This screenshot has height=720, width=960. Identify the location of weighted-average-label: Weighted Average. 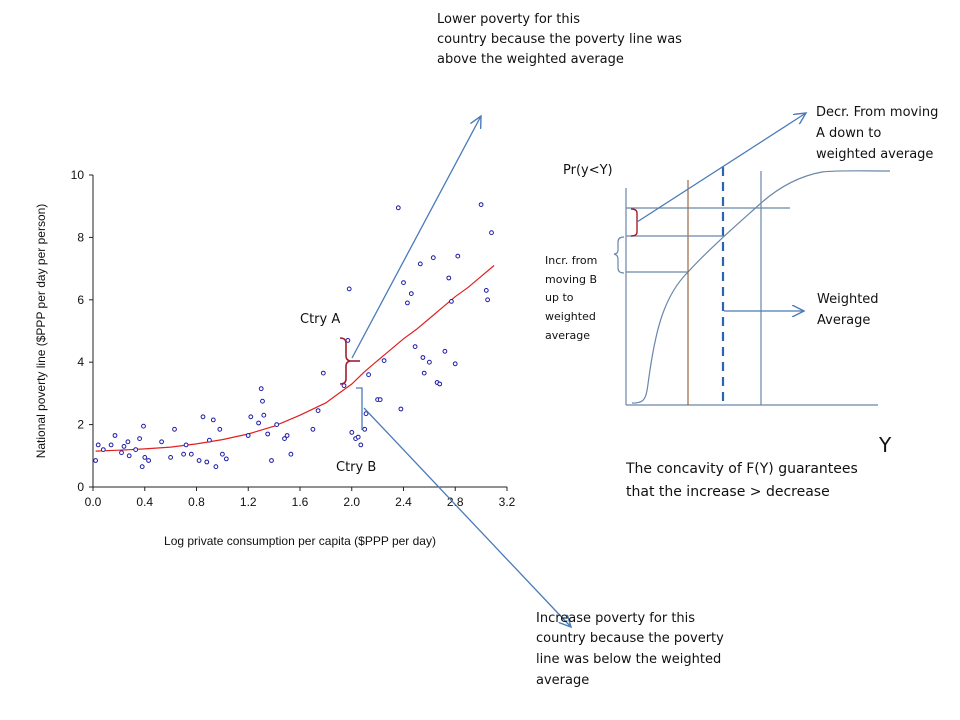
(850, 310).